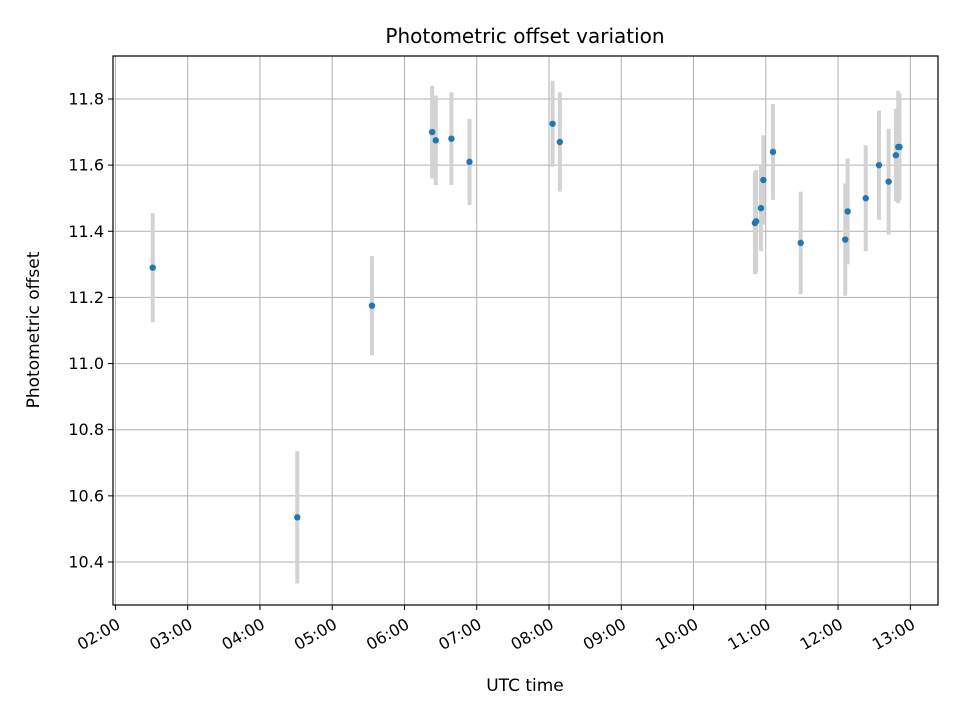 The height and width of the screenshot is (720, 960). Describe the element at coordinates (524, 36) in the screenshot. I see `chart-title: Photometric offset variation` at that location.